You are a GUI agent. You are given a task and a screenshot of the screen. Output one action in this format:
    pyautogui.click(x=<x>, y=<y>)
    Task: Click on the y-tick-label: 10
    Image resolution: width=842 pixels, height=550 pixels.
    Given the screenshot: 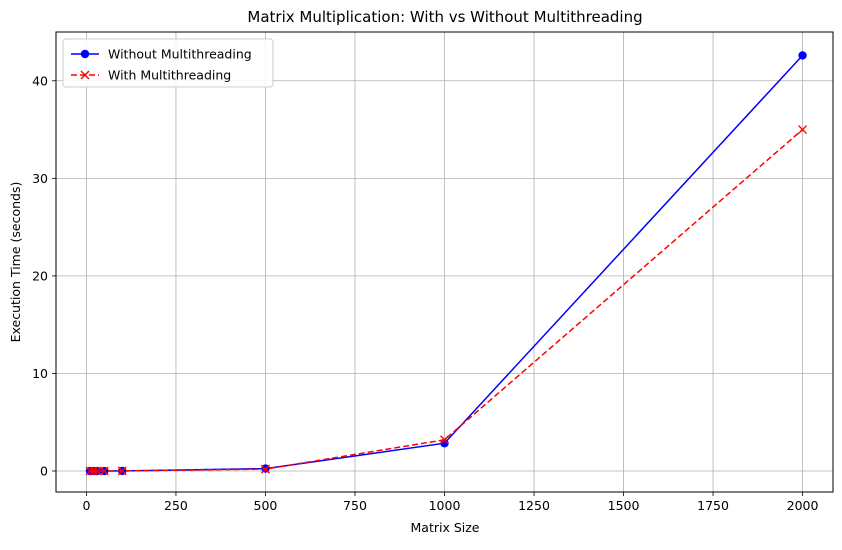 What is the action you would take?
    pyautogui.click(x=40, y=373)
    